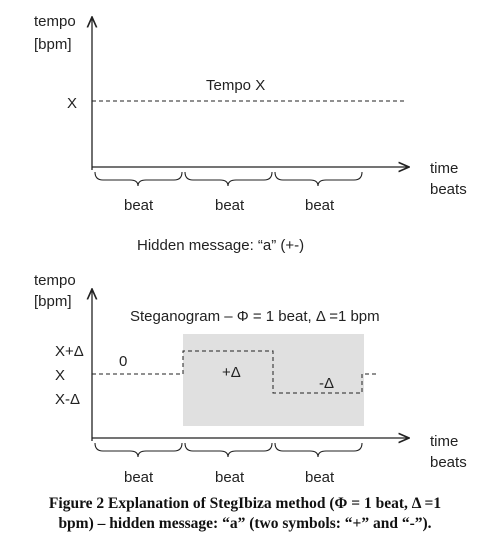 The width and height of the screenshot is (490, 546). What do you see at coordinates (326, 383) in the screenshot?
I see `segment-label-minus-delta: -Δ` at bounding box center [326, 383].